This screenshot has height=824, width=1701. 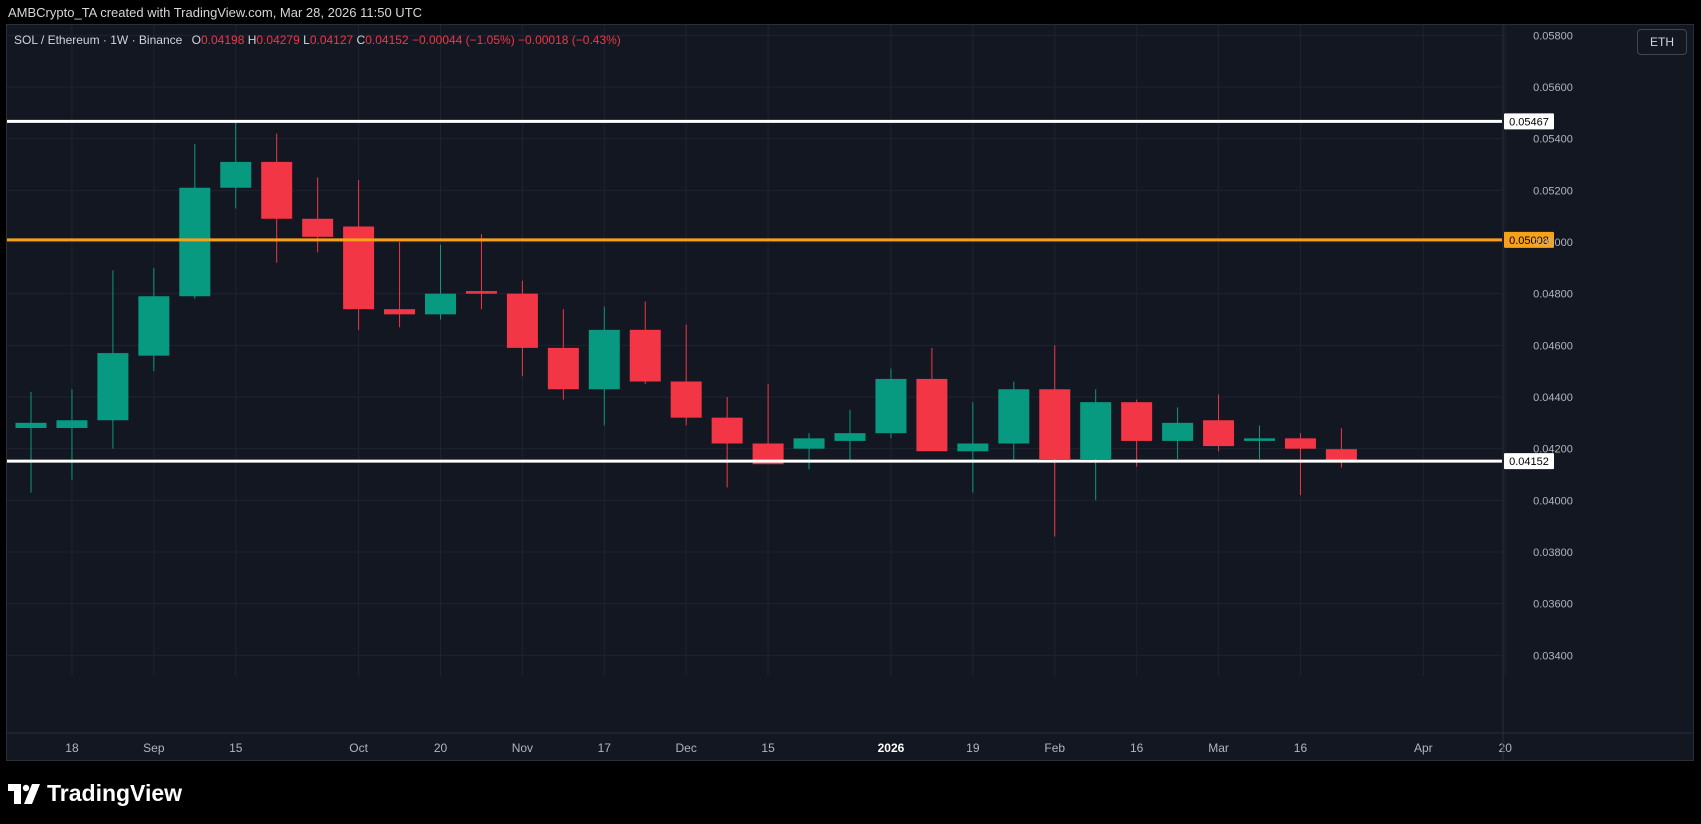 I want to click on level-price-label: 0.05008, so click(x=1529, y=241).